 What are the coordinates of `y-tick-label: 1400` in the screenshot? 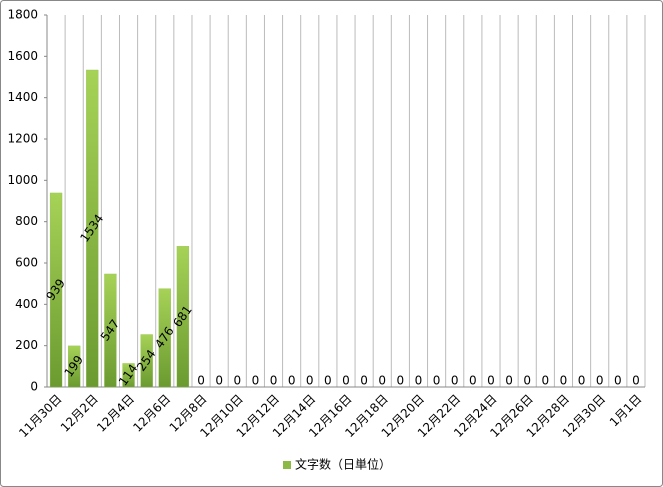 It's located at (22, 97).